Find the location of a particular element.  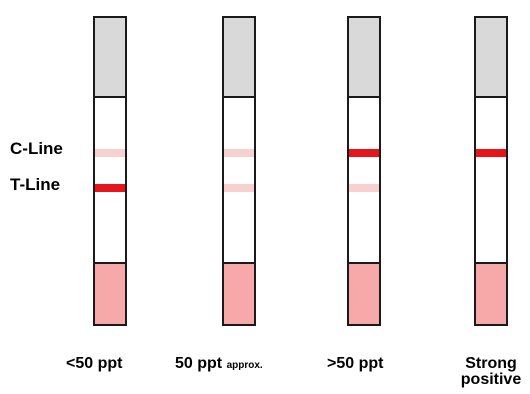

t-line-label: T-Line is located at coordinates (35, 184).